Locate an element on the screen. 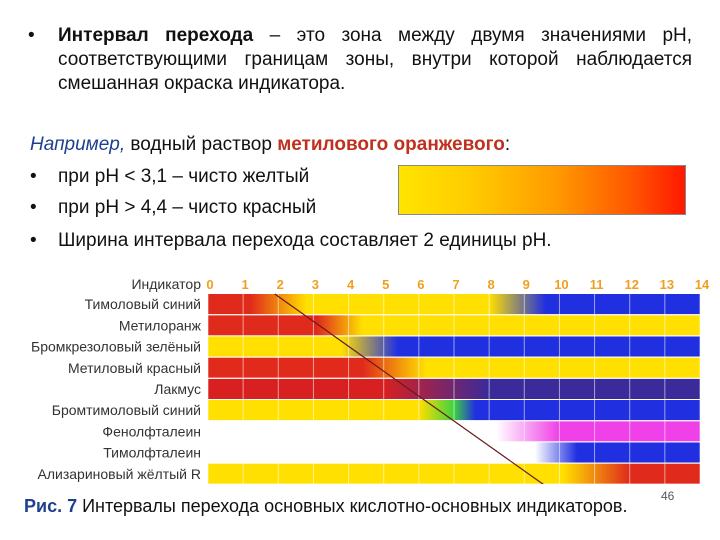 The image size is (720, 540). ph-tick-label: 2 is located at coordinates (280, 284).